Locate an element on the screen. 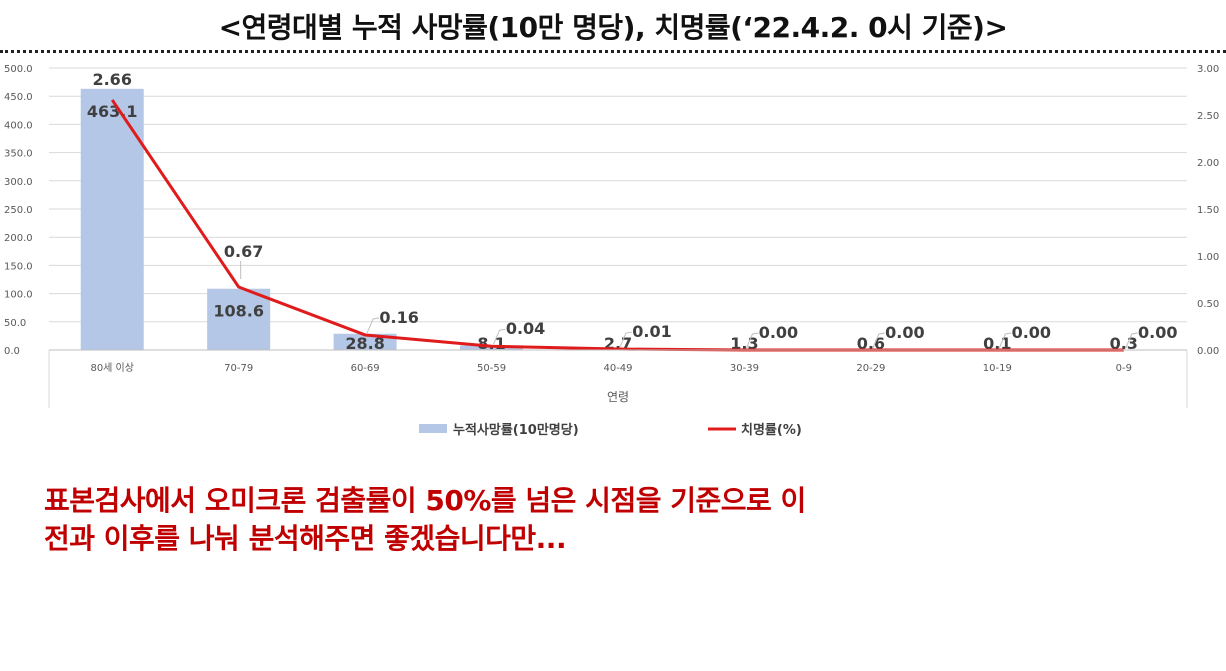  bar-data-label: 0.3 is located at coordinates (1124, 343).